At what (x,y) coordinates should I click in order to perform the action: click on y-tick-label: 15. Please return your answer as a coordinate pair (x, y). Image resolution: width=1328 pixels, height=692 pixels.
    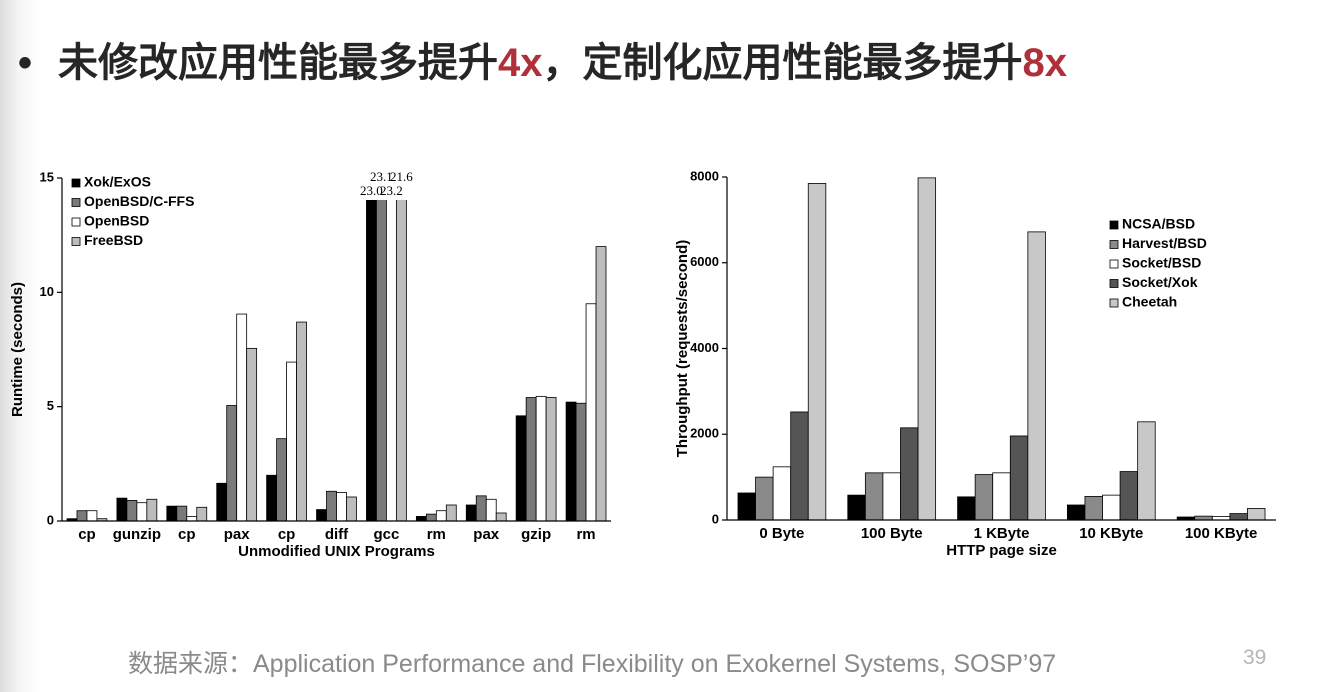
    Looking at the image, I should click on (47, 176).